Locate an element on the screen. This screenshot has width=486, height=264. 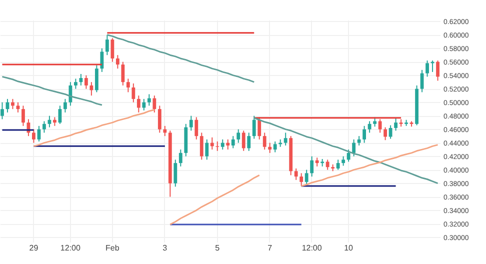
x-tick-label: 3 is located at coordinates (165, 248).